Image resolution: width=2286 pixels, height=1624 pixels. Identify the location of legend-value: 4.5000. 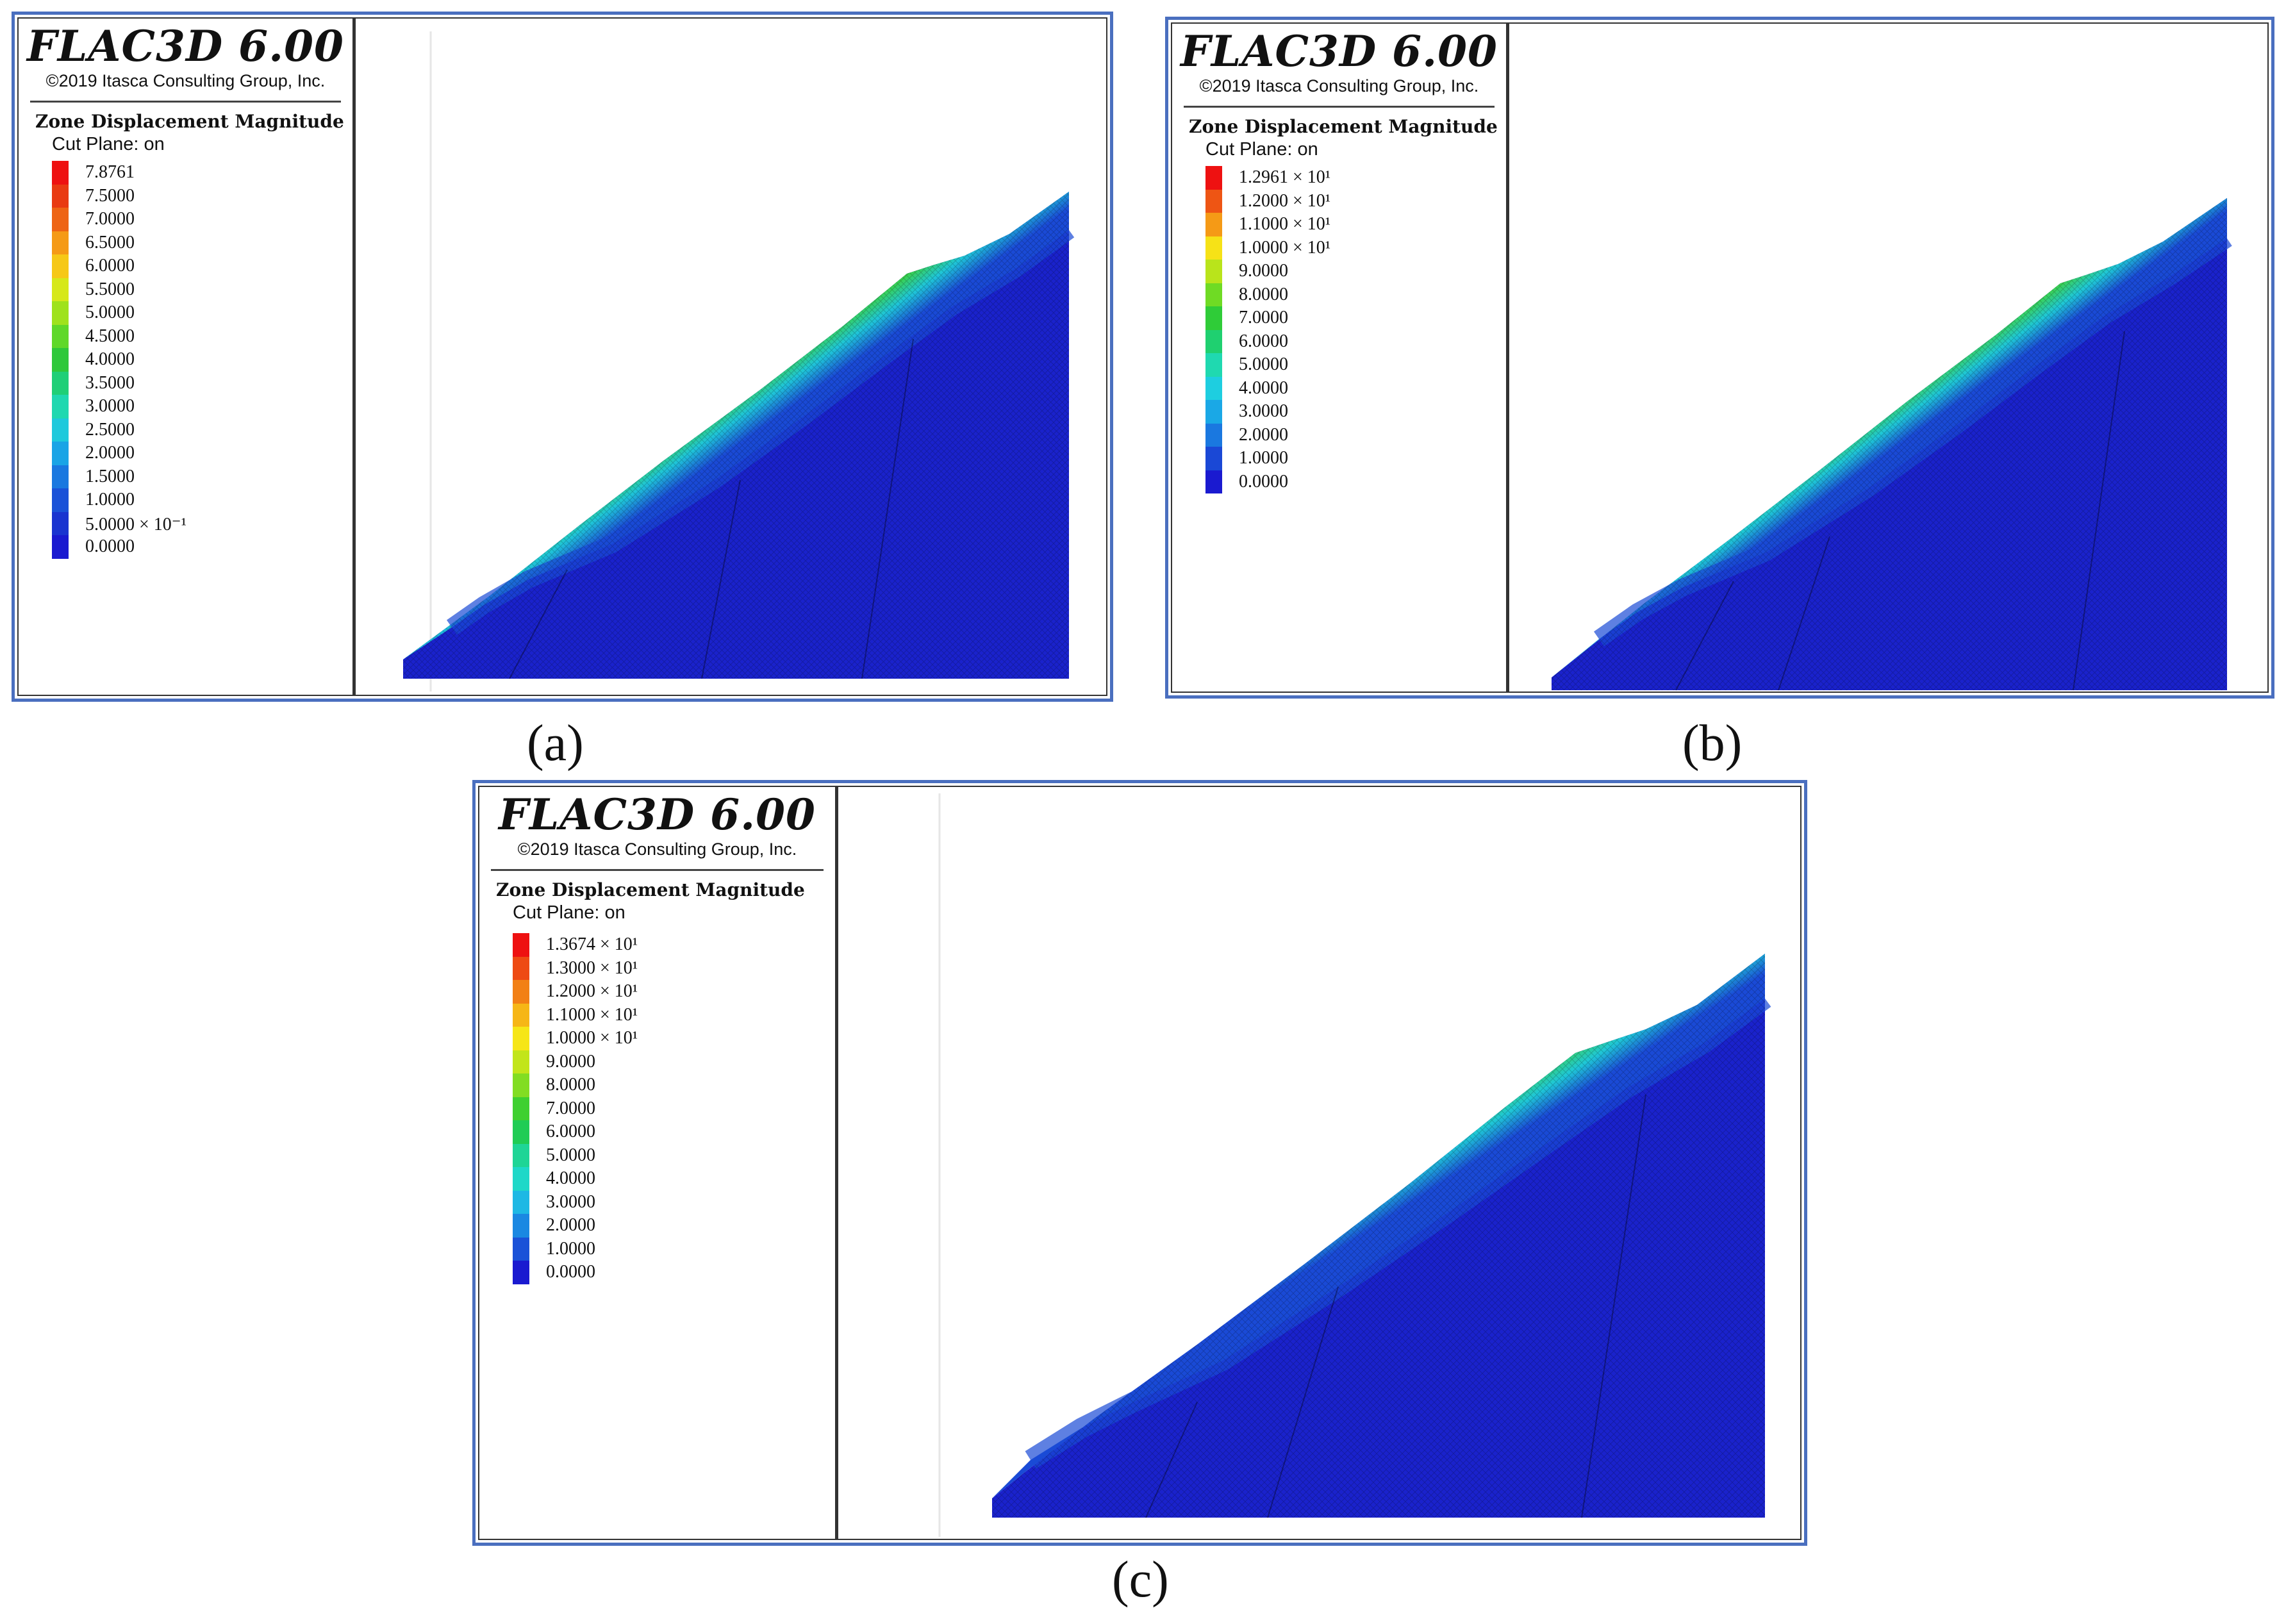
(110, 336).